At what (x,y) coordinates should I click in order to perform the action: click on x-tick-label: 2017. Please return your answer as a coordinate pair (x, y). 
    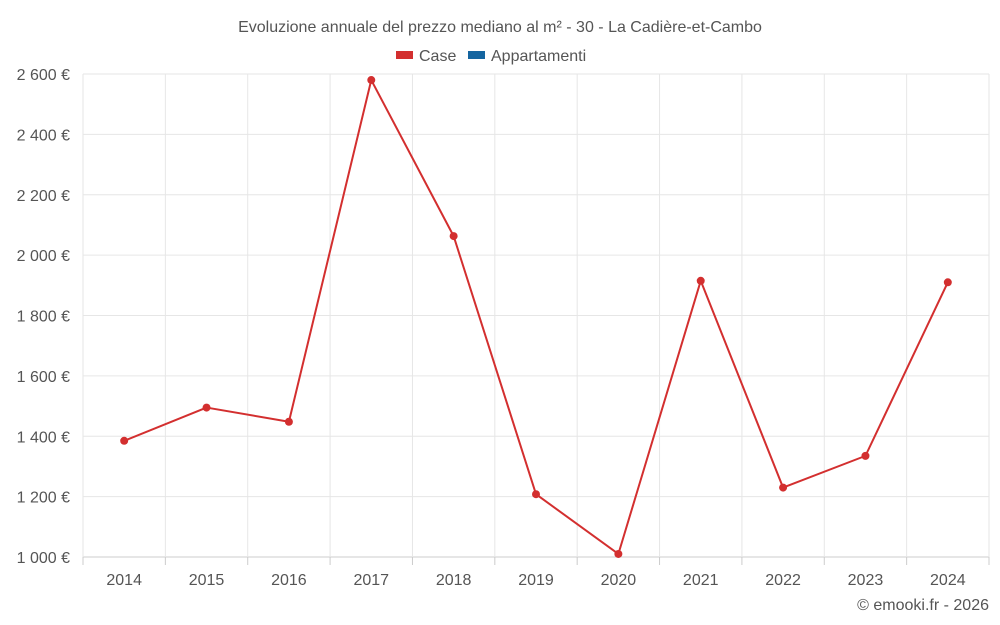
    Looking at the image, I should click on (371, 580).